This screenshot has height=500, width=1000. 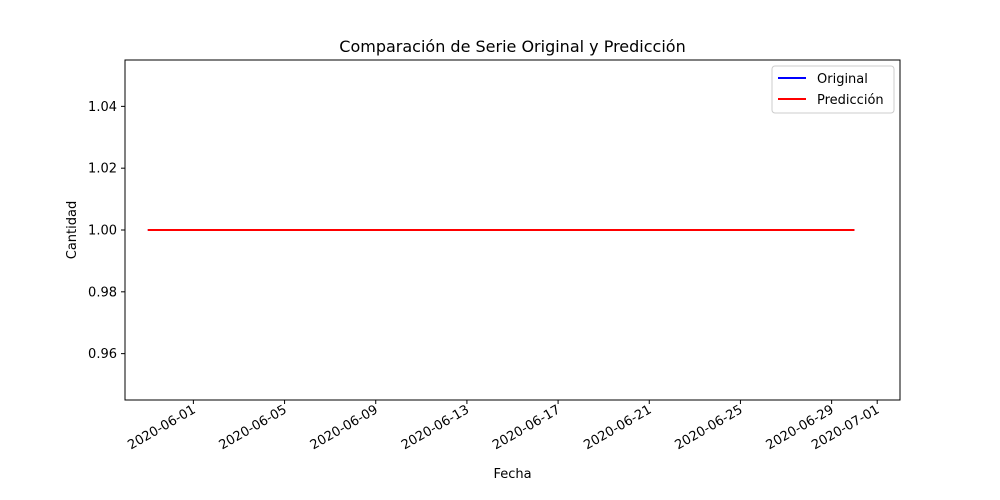 What do you see at coordinates (72, 230) in the screenshot?
I see `y-axis-label: Cantidad` at bounding box center [72, 230].